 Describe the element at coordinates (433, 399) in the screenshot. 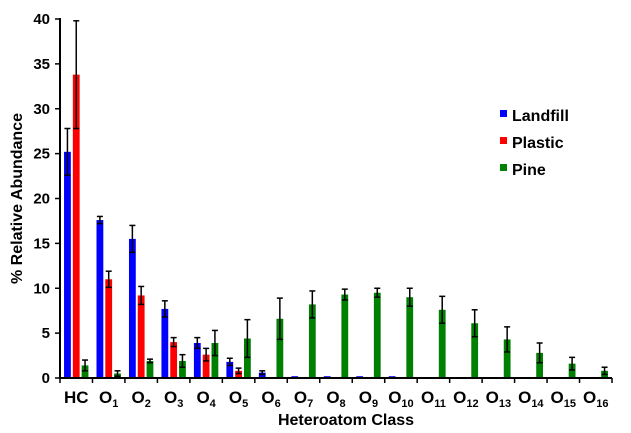

I see `x-tick-label: O11` at that location.